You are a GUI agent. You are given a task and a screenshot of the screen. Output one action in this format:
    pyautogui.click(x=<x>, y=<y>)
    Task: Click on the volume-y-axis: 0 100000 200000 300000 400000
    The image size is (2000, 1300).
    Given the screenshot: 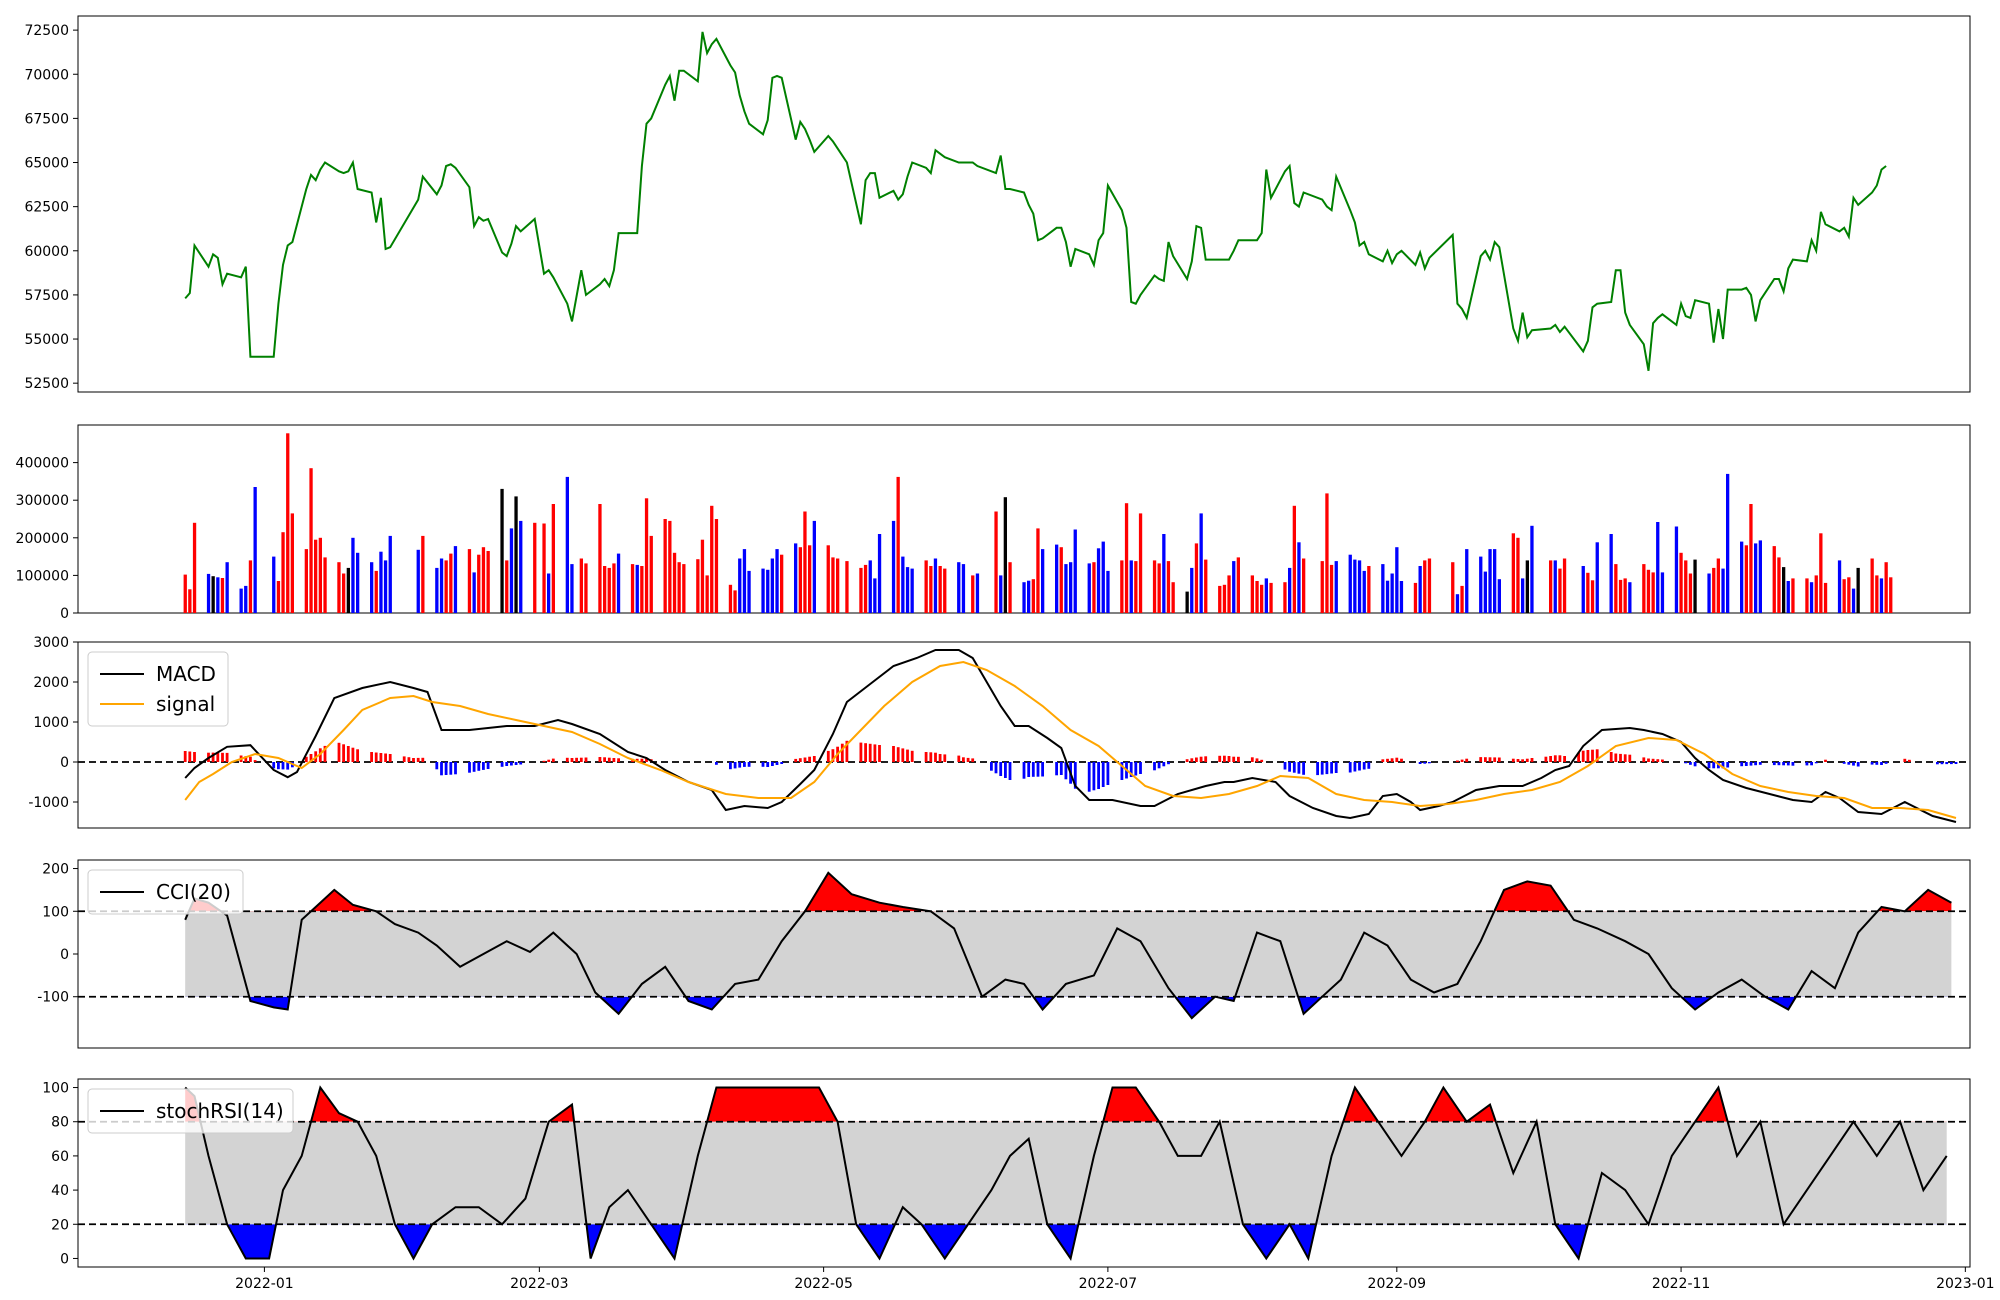 What is the action you would take?
    pyautogui.click(x=47, y=539)
    